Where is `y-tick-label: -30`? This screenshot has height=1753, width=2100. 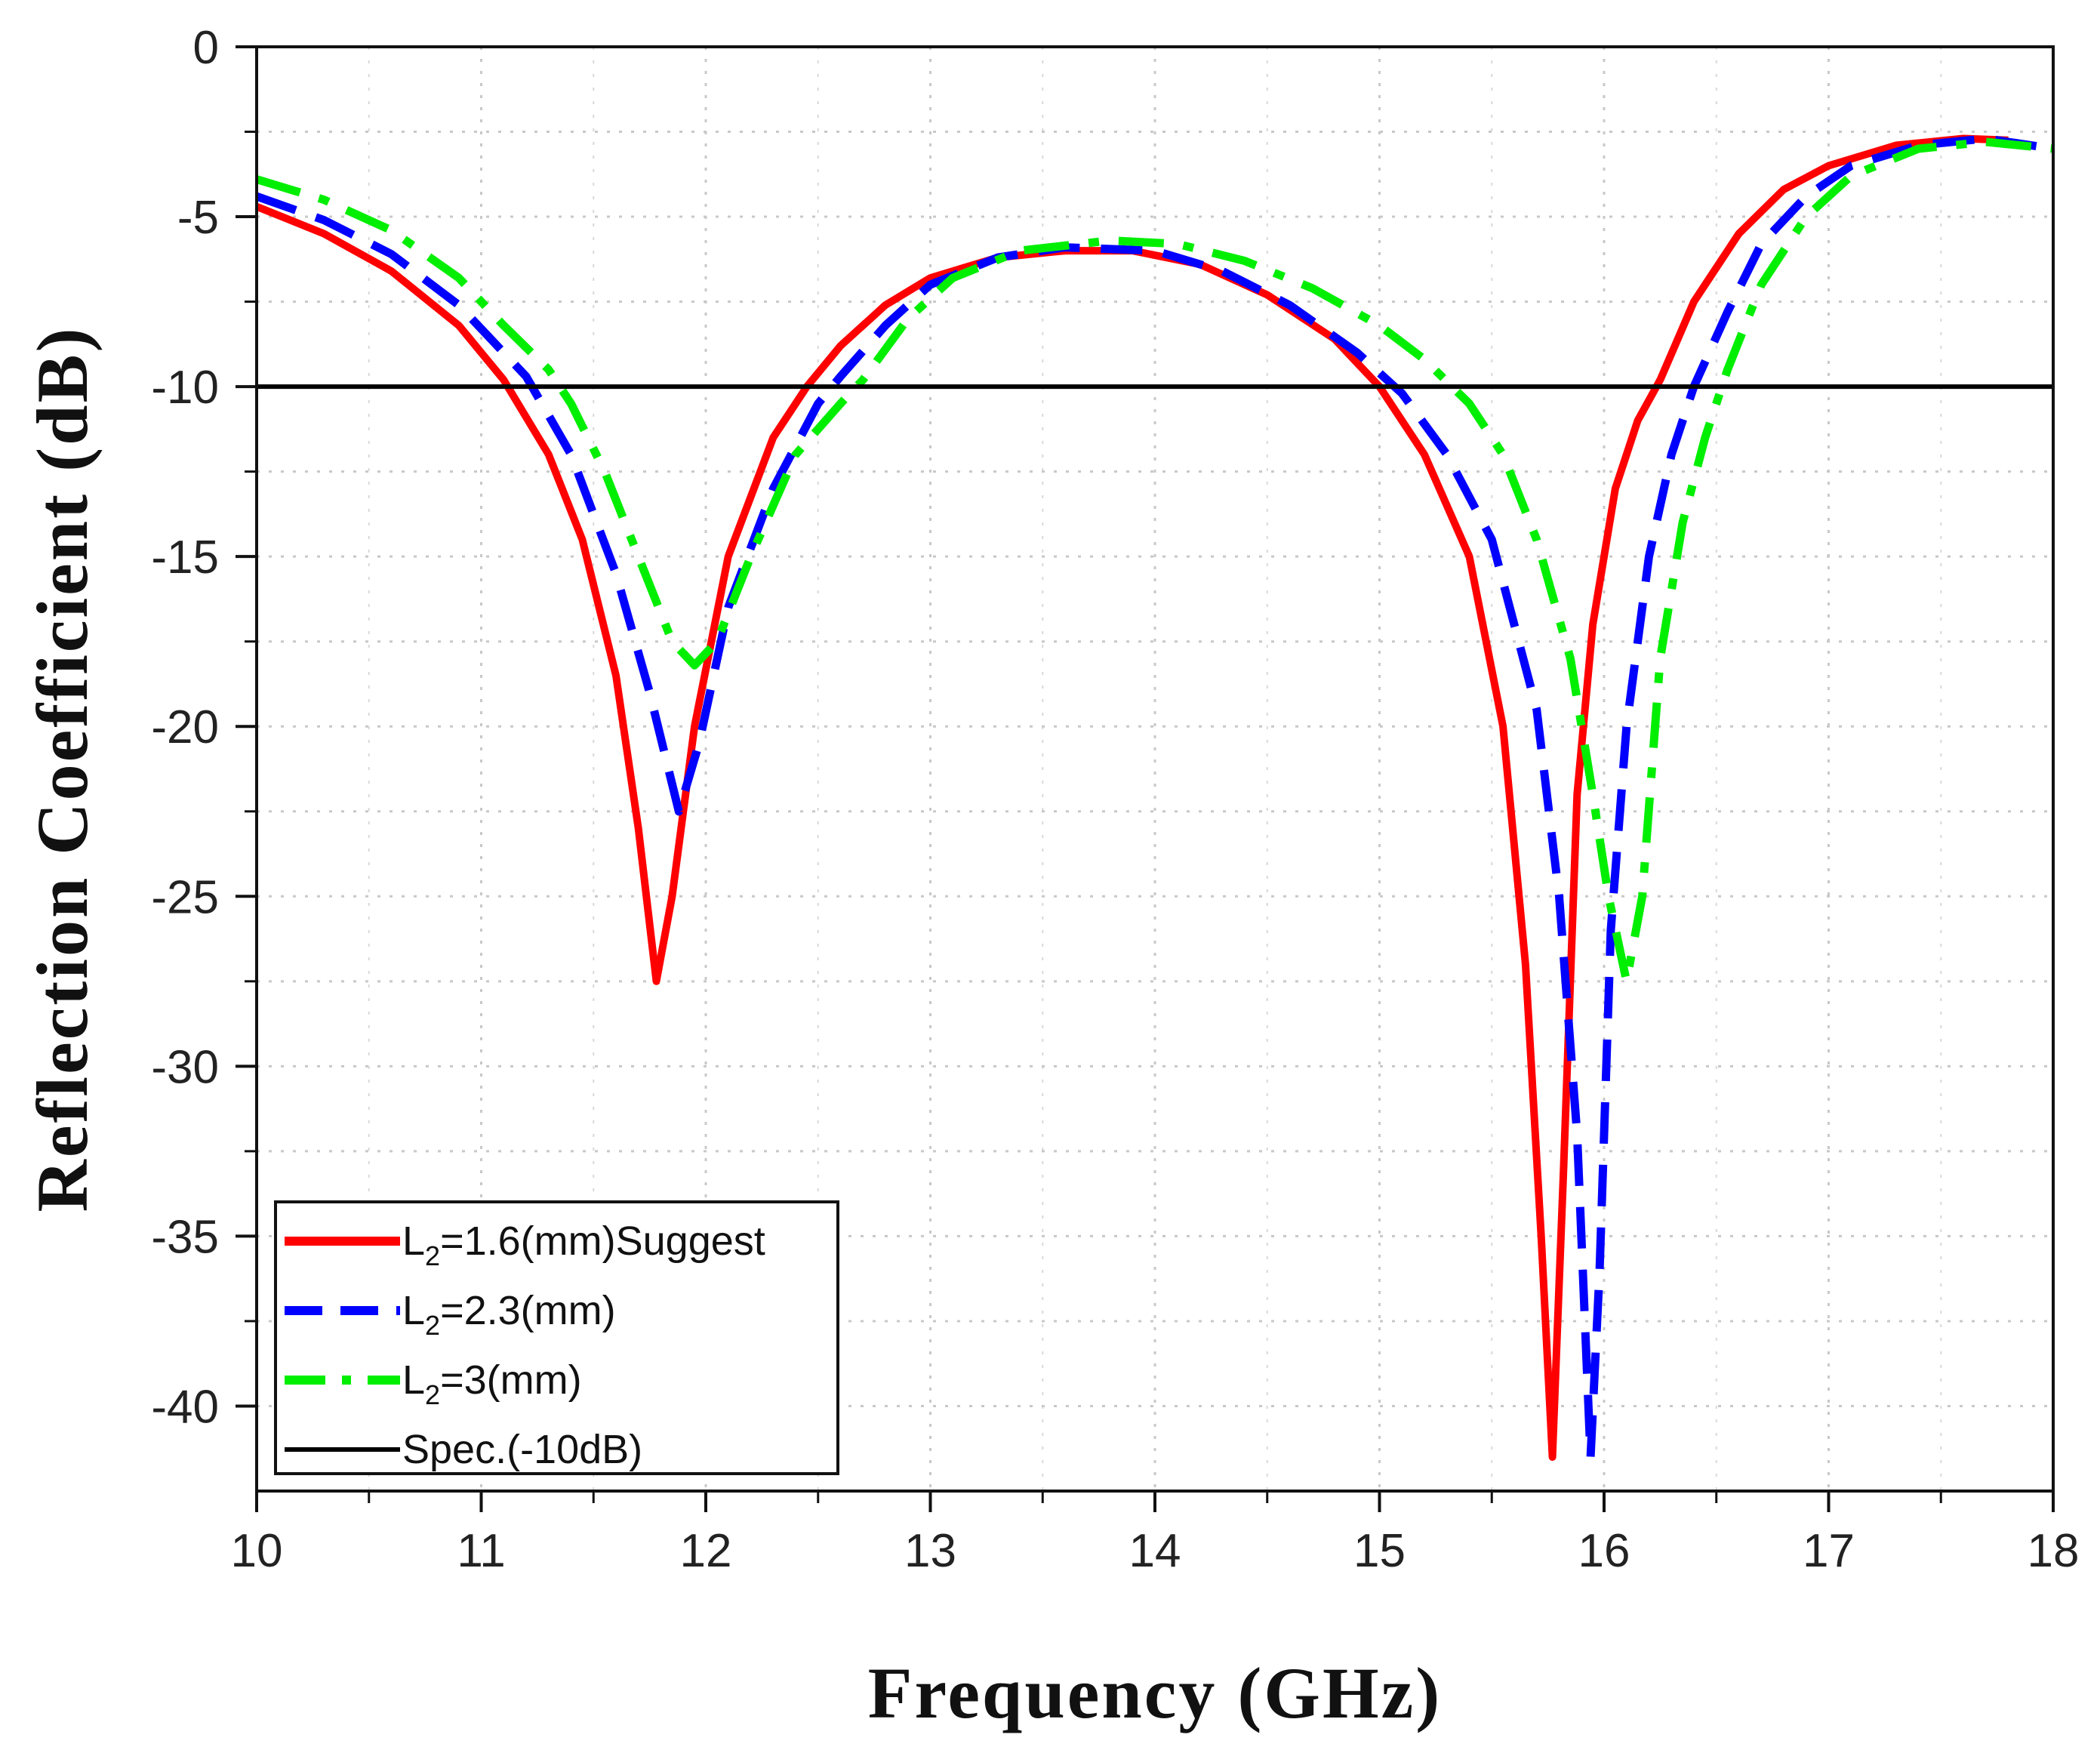 y-tick-label: -30 is located at coordinates (185, 1067).